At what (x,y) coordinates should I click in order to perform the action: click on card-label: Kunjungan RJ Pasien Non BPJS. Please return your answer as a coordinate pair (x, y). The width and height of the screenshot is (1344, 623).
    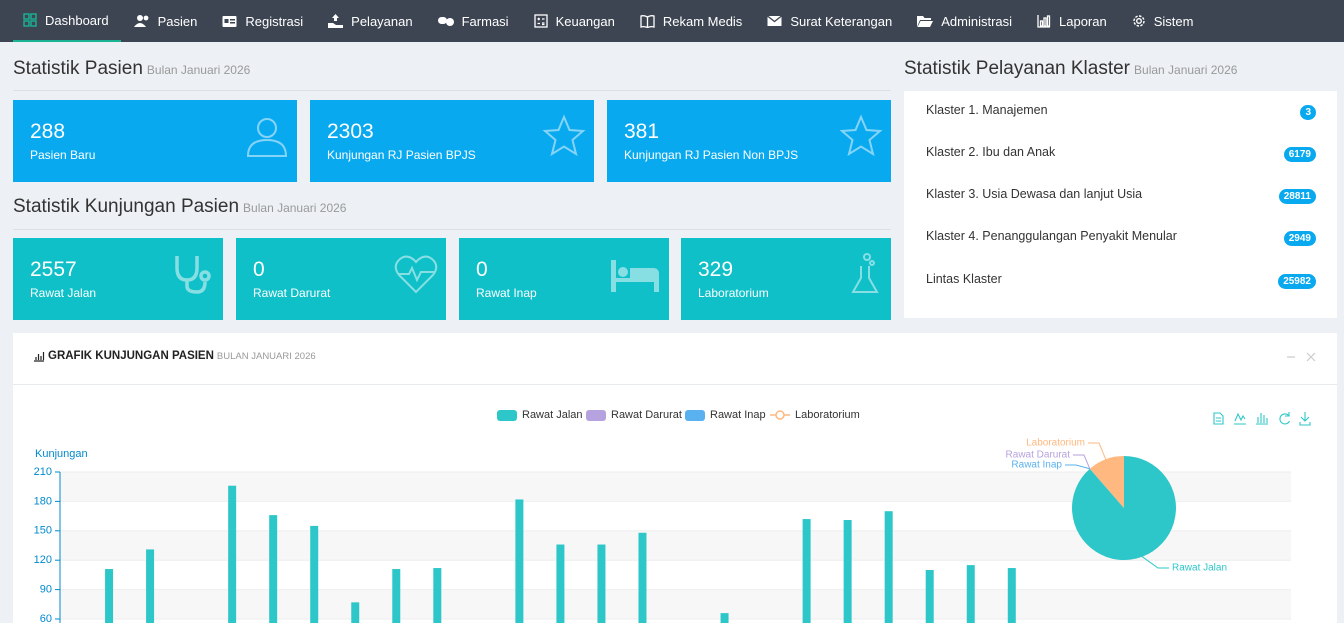
    Looking at the image, I should click on (711, 155).